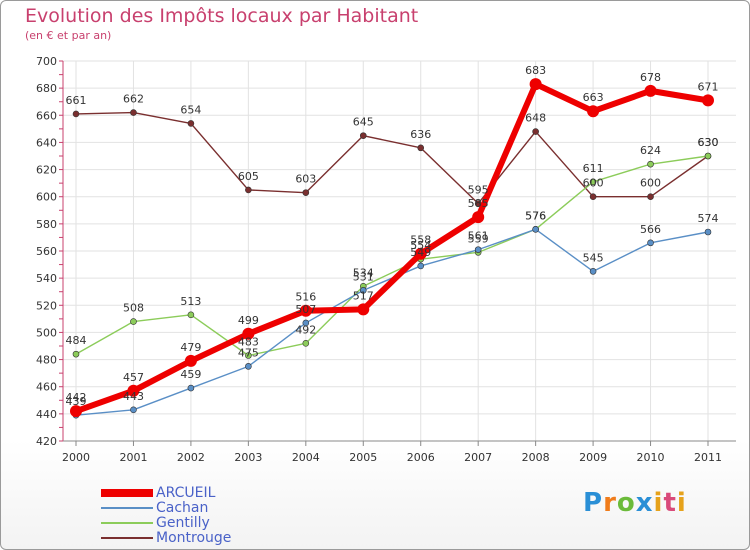 This screenshot has height=550, width=750. What do you see at coordinates (190, 301) in the screenshot?
I see `data-label: 513` at bounding box center [190, 301].